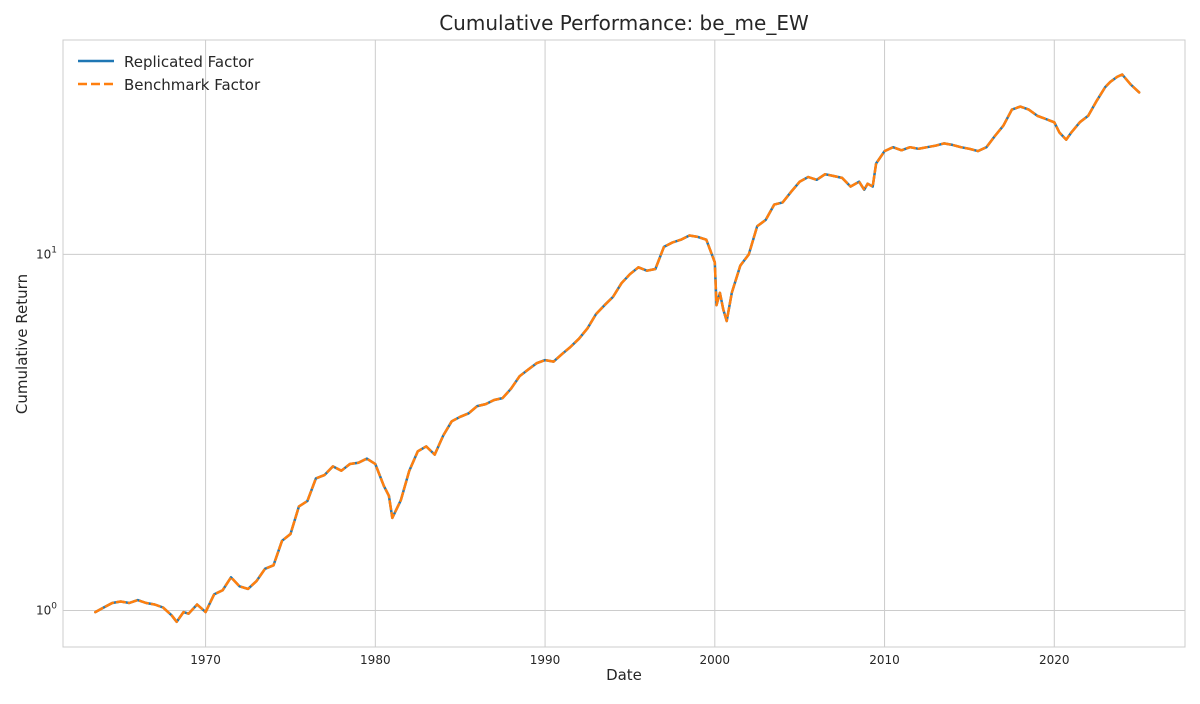 The image size is (1200, 704). I want to click on y-tick-label: 10¹, so click(46, 253).